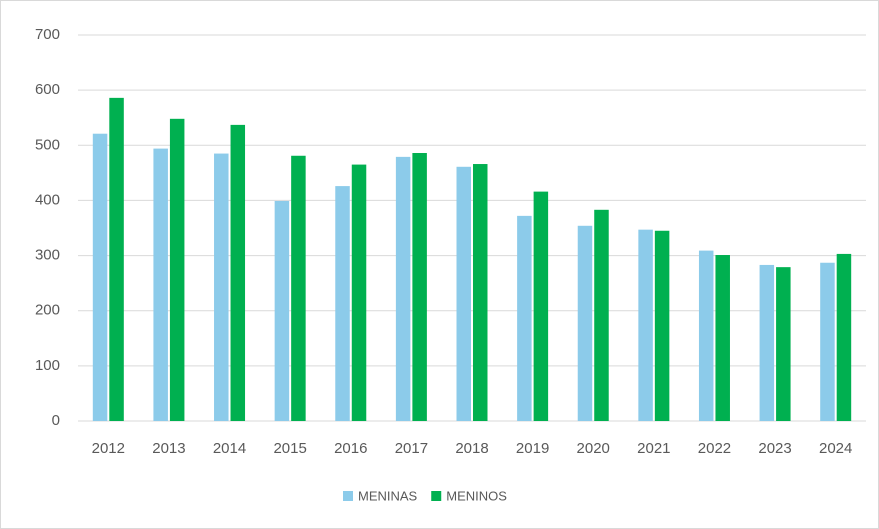  Describe the element at coordinates (229, 448) in the screenshot. I see `x-tick-label: 2014` at that location.